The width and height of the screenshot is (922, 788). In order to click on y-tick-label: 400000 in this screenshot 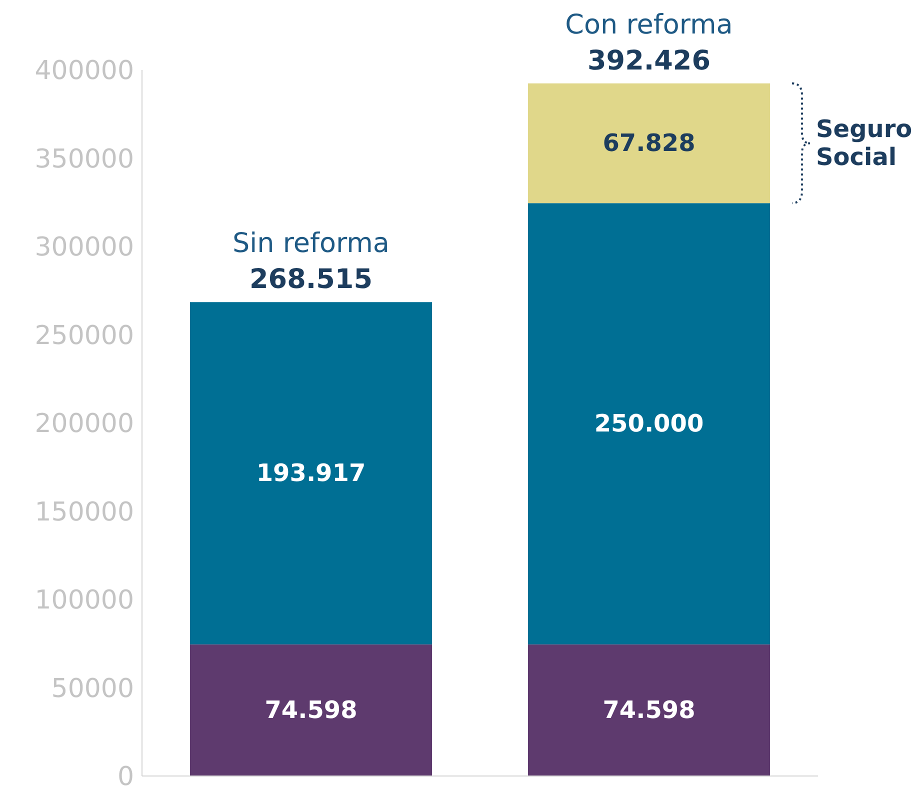, I will do `click(84, 71)`.